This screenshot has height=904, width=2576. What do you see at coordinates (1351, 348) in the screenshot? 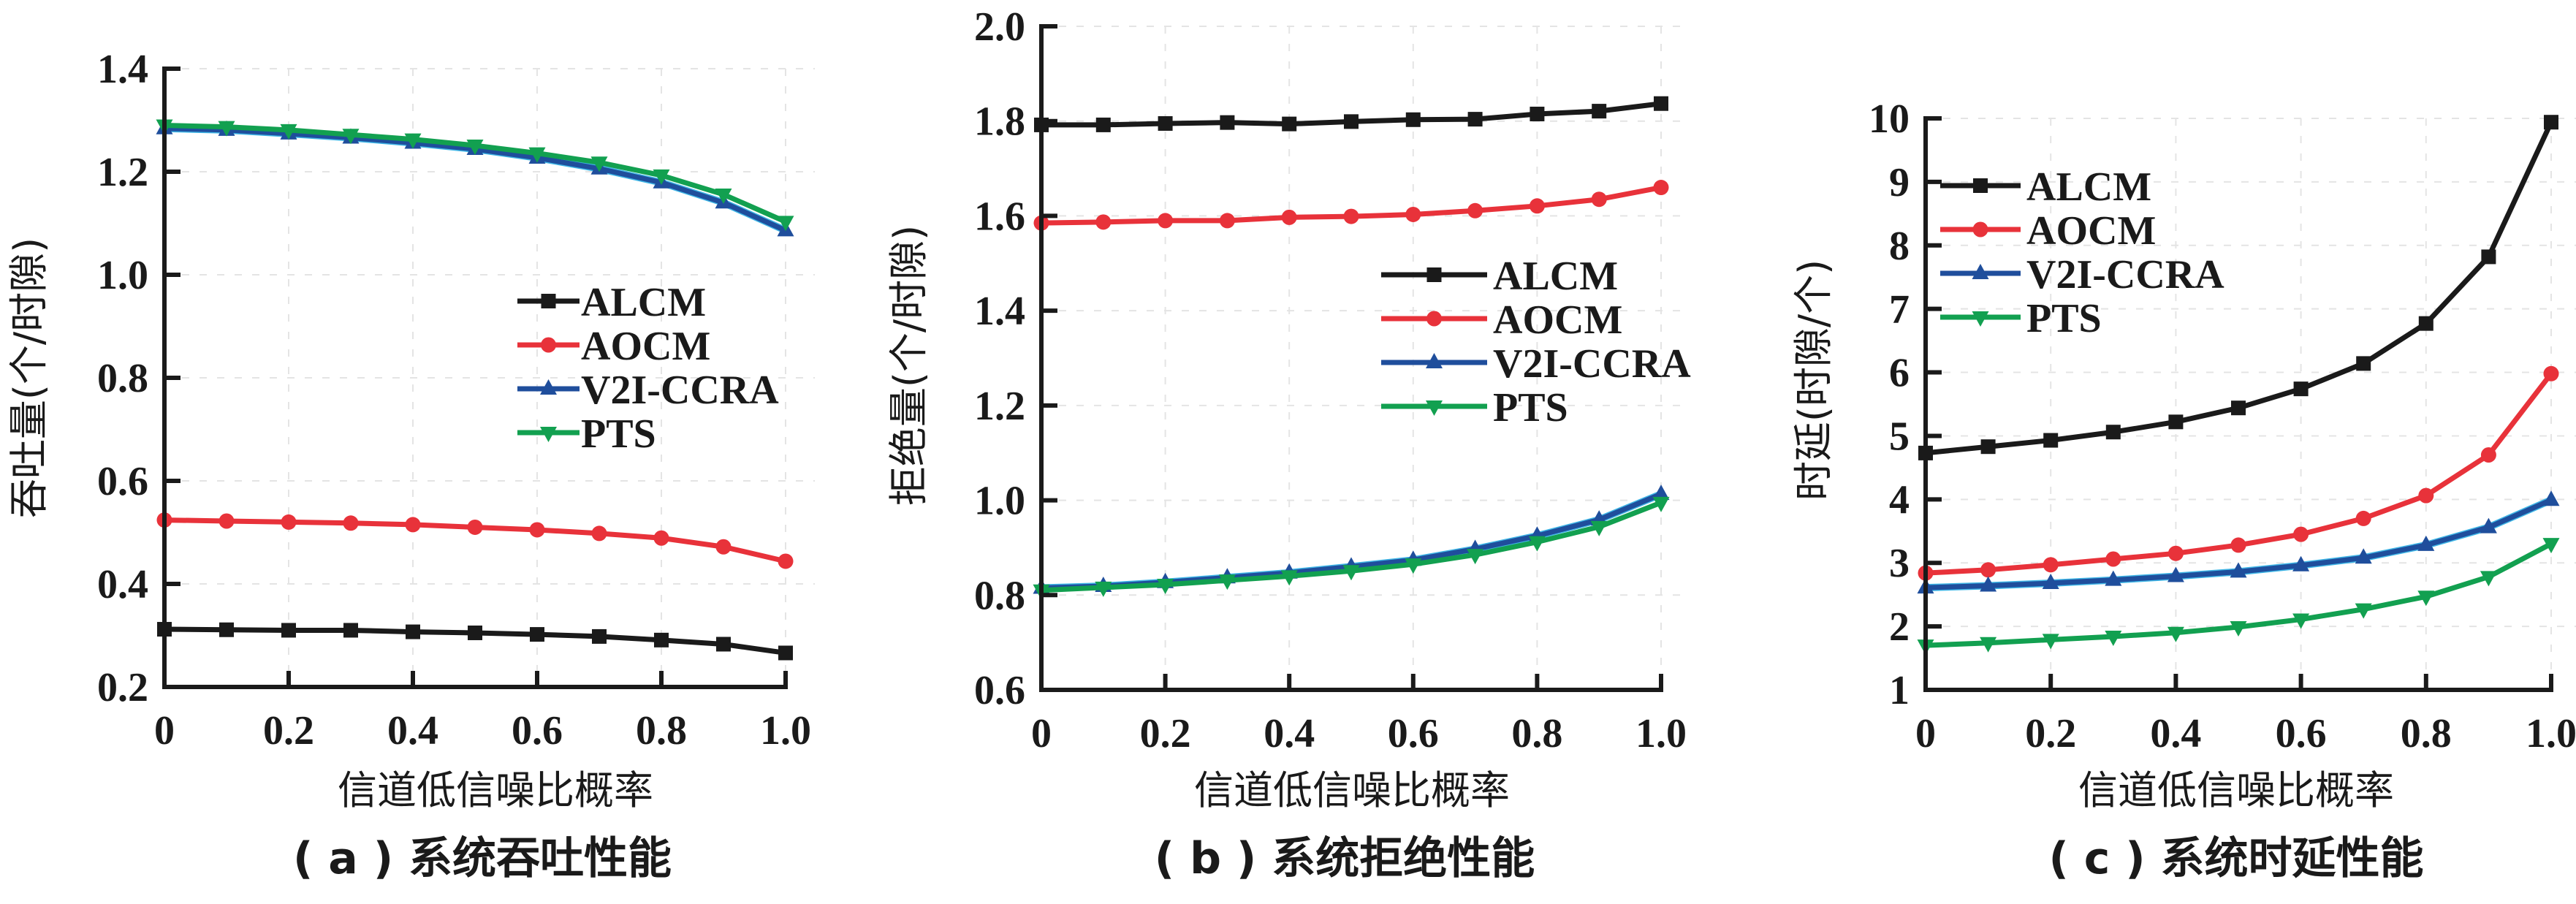
I see `panel-b-series` at bounding box center [1351, 348].